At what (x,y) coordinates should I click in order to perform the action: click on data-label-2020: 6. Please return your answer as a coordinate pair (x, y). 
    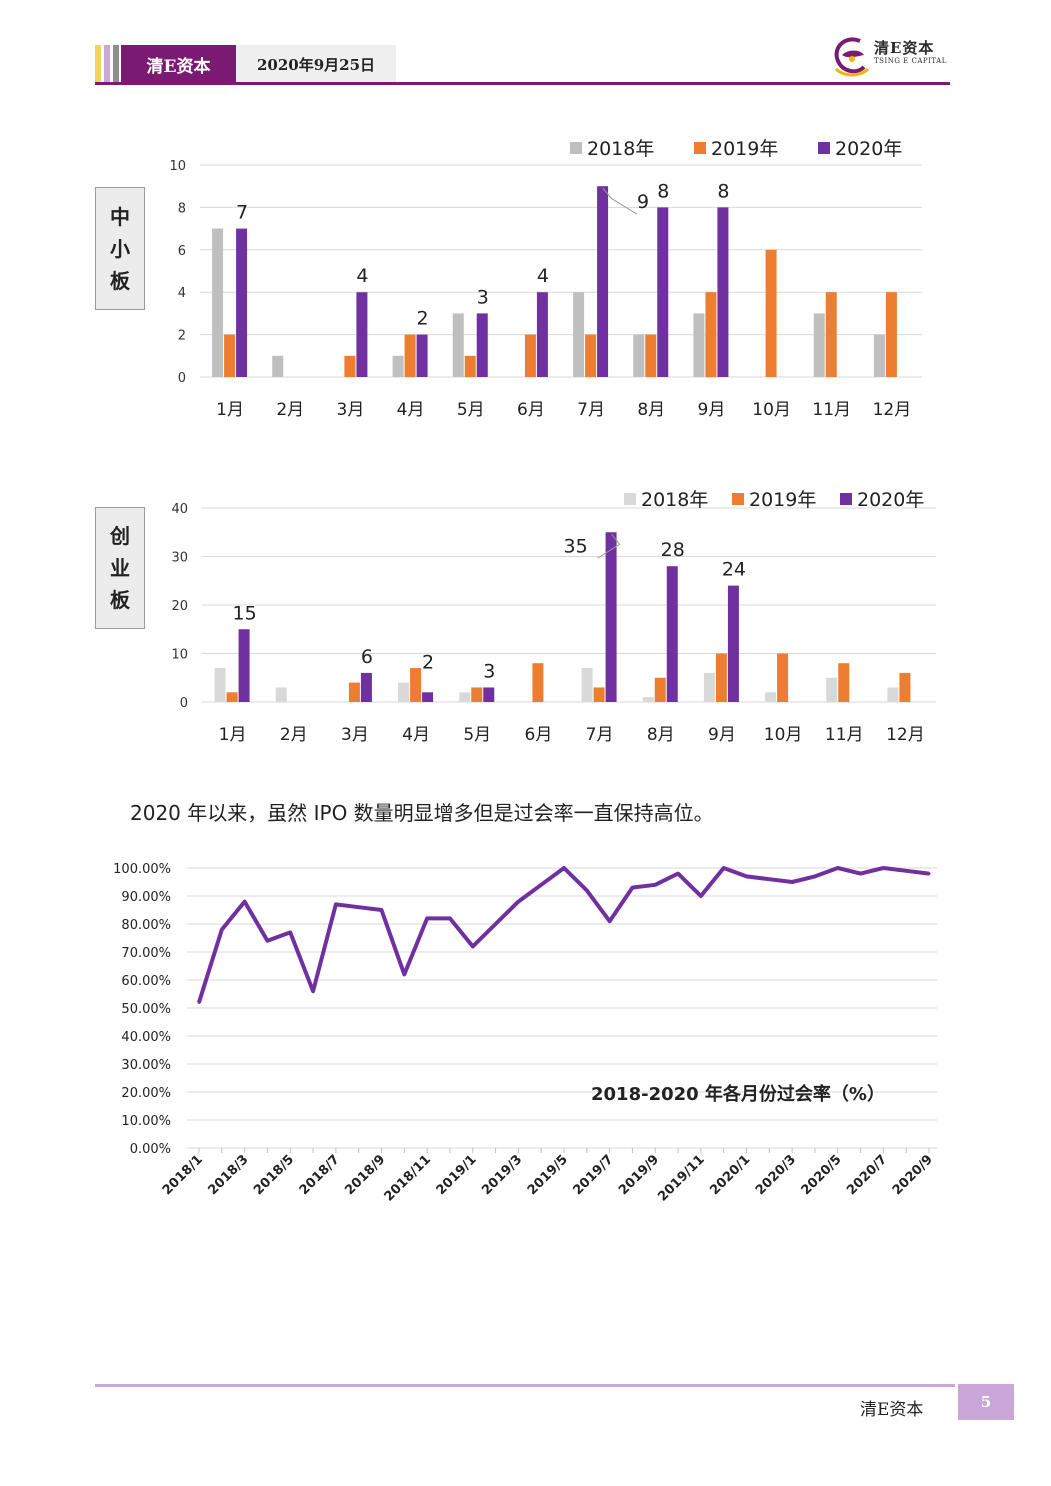
    Looking at the image, I should click on (367, 657).